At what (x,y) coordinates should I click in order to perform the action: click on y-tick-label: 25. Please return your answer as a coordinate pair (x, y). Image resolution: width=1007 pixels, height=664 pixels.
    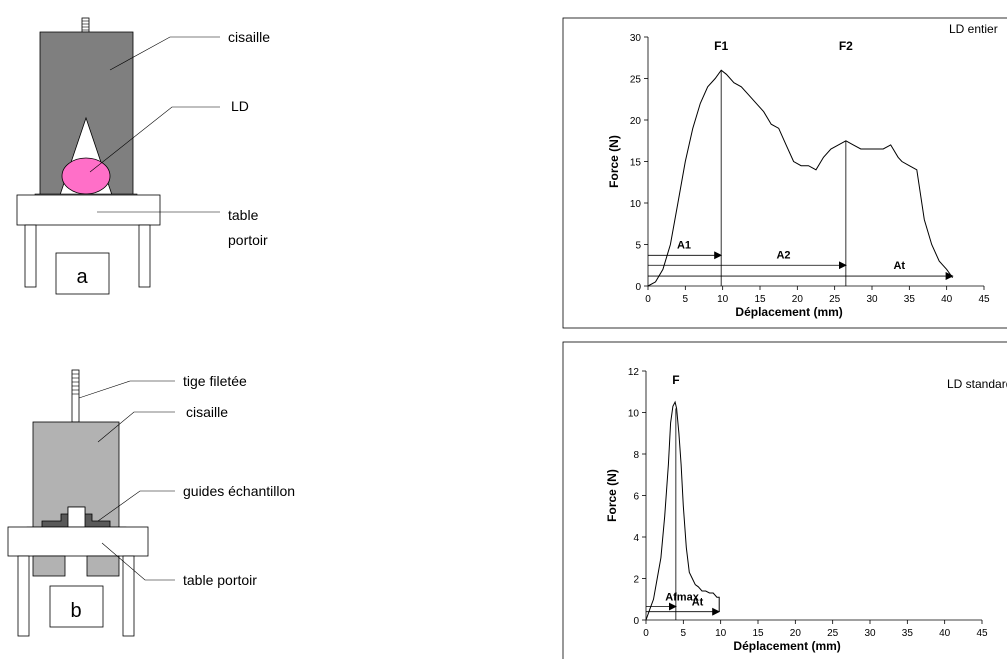
    Looking at the image, I should click on (636, 80).